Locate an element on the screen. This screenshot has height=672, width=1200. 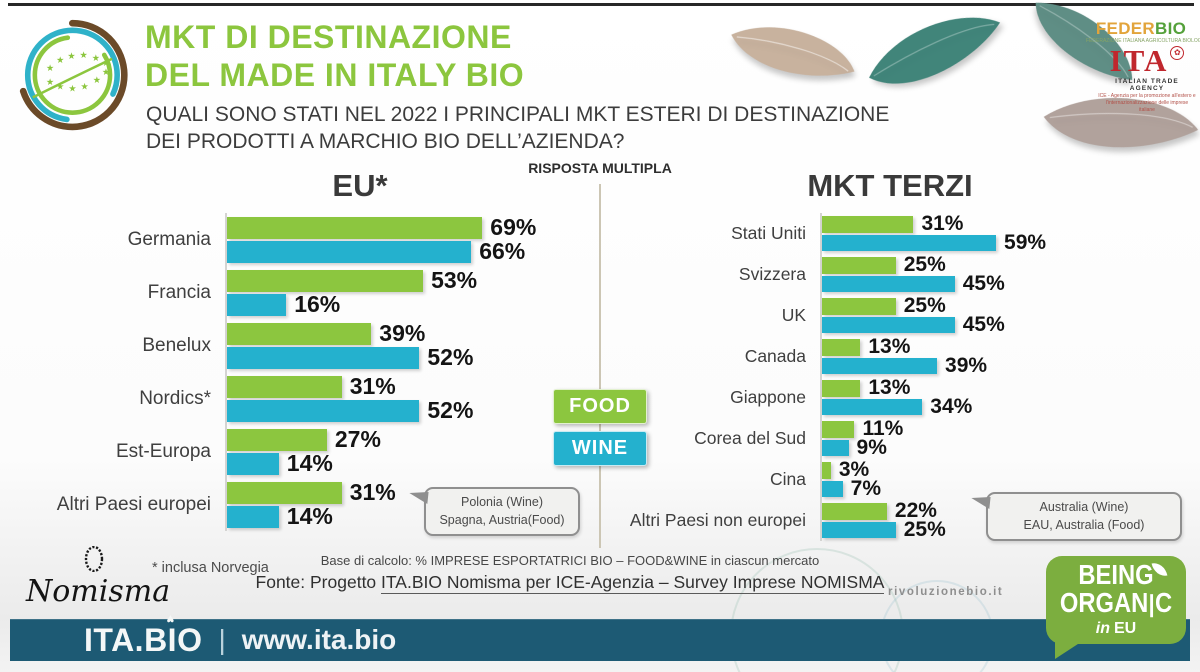
organic-text-right: C is located at coordinates (1163, 603).